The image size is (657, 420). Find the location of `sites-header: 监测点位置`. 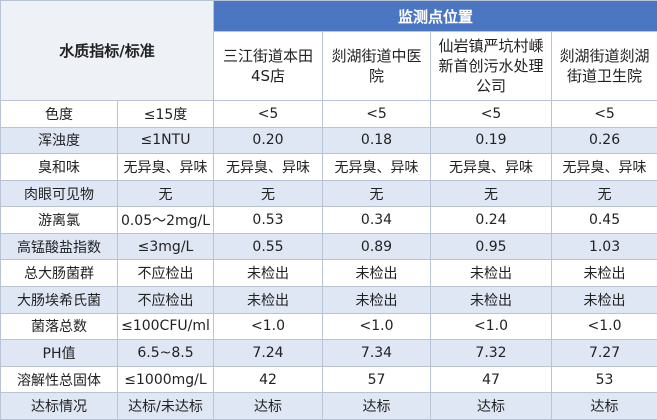

sites-header: 监测点位置 is located at coordinates (435, 16).